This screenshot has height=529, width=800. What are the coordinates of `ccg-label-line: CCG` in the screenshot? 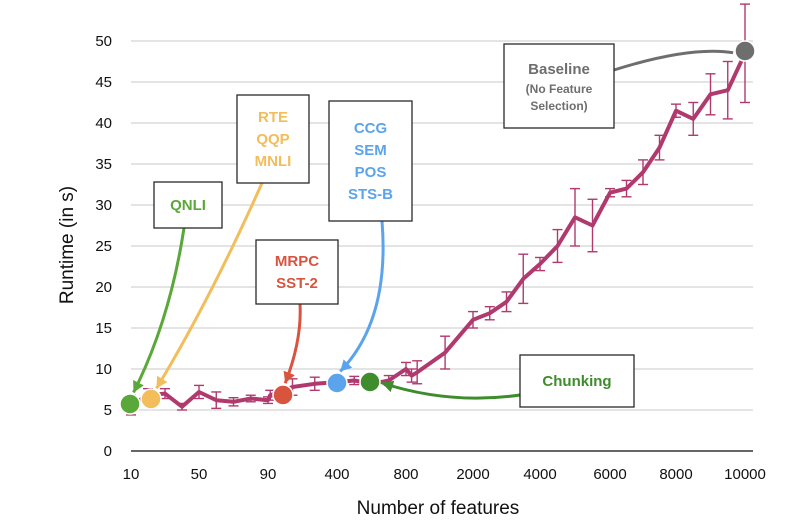 It's located at (370, 128).